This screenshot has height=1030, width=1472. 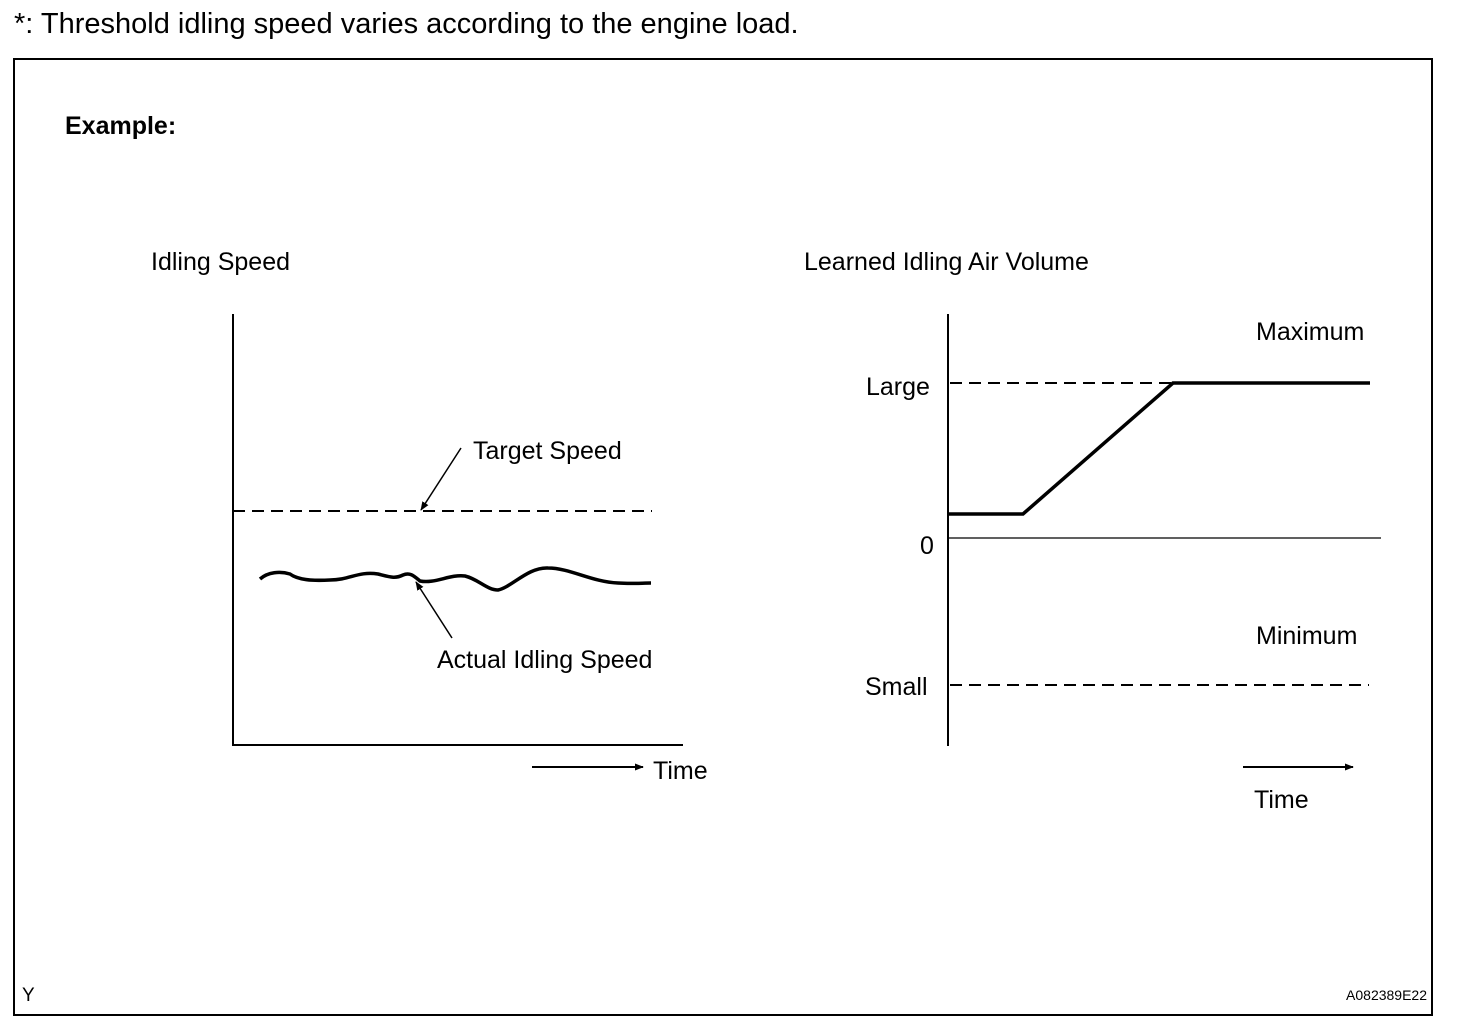 I want to click on left-time-label: Time, so click(x=680, y=771).